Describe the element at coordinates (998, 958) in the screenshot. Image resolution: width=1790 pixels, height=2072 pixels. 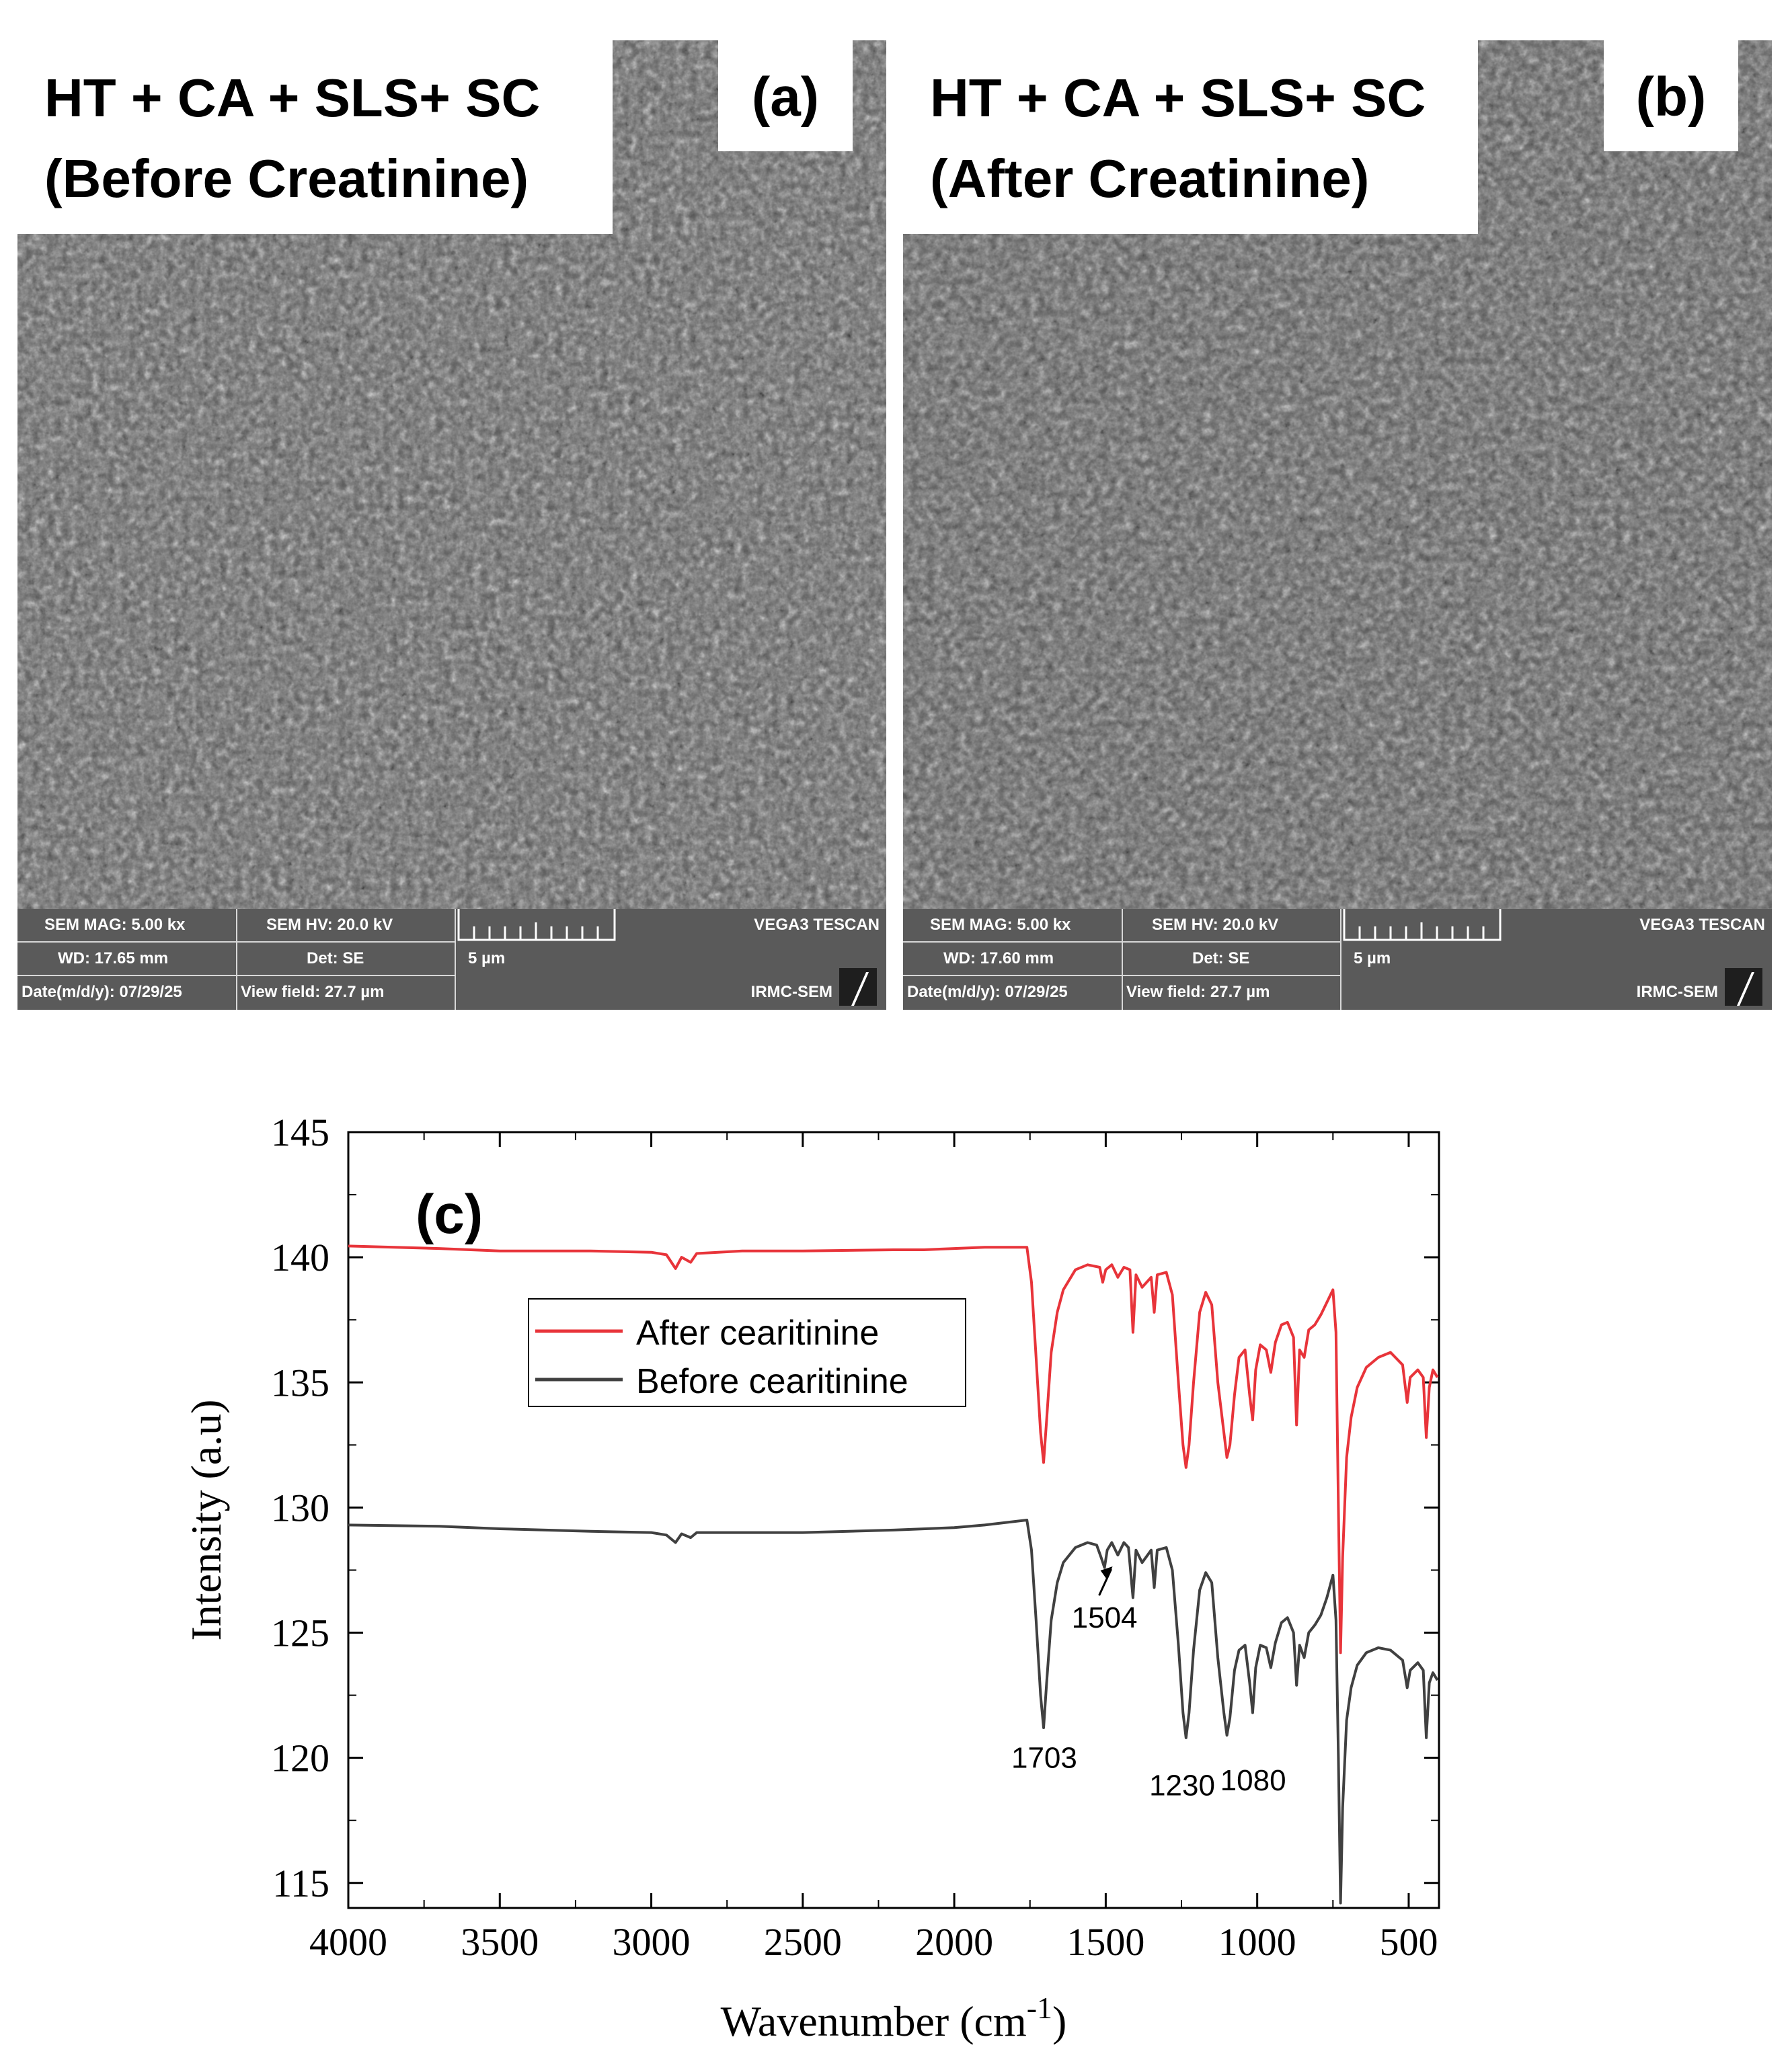
I see `working-distance: WD: 17.60 mm` at that location.